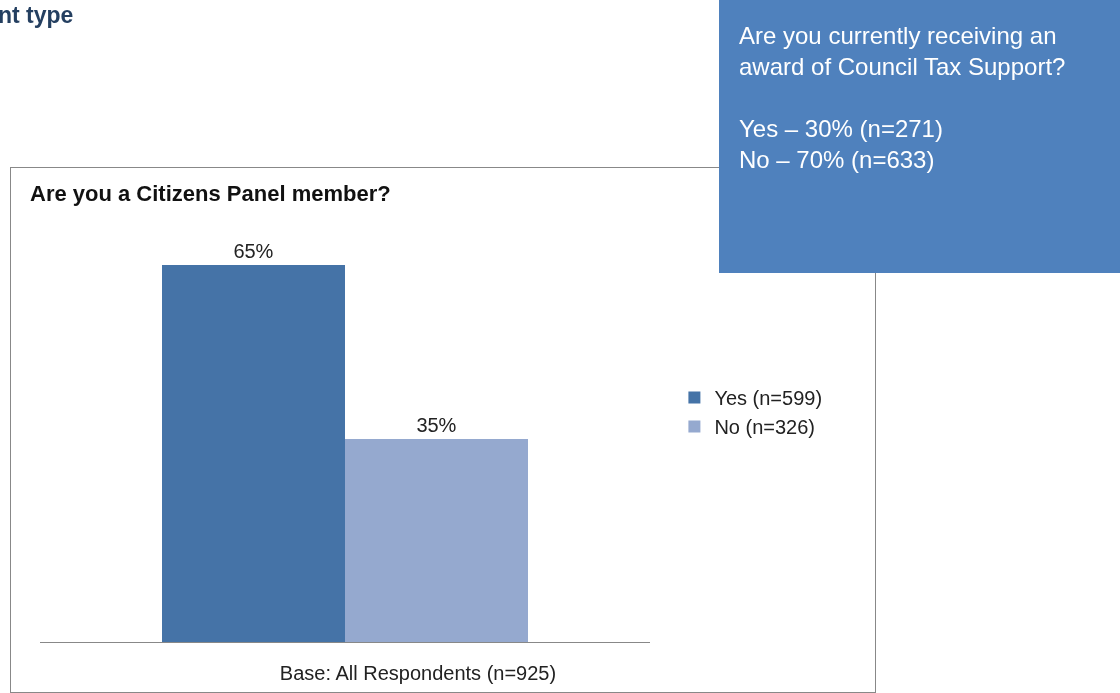 This screenshot has height=693, width=1120. Describe the element at coordinates (210, 193) in the screenshot. I see `chart-title: Are you a Citizens Panel member?` at that location.